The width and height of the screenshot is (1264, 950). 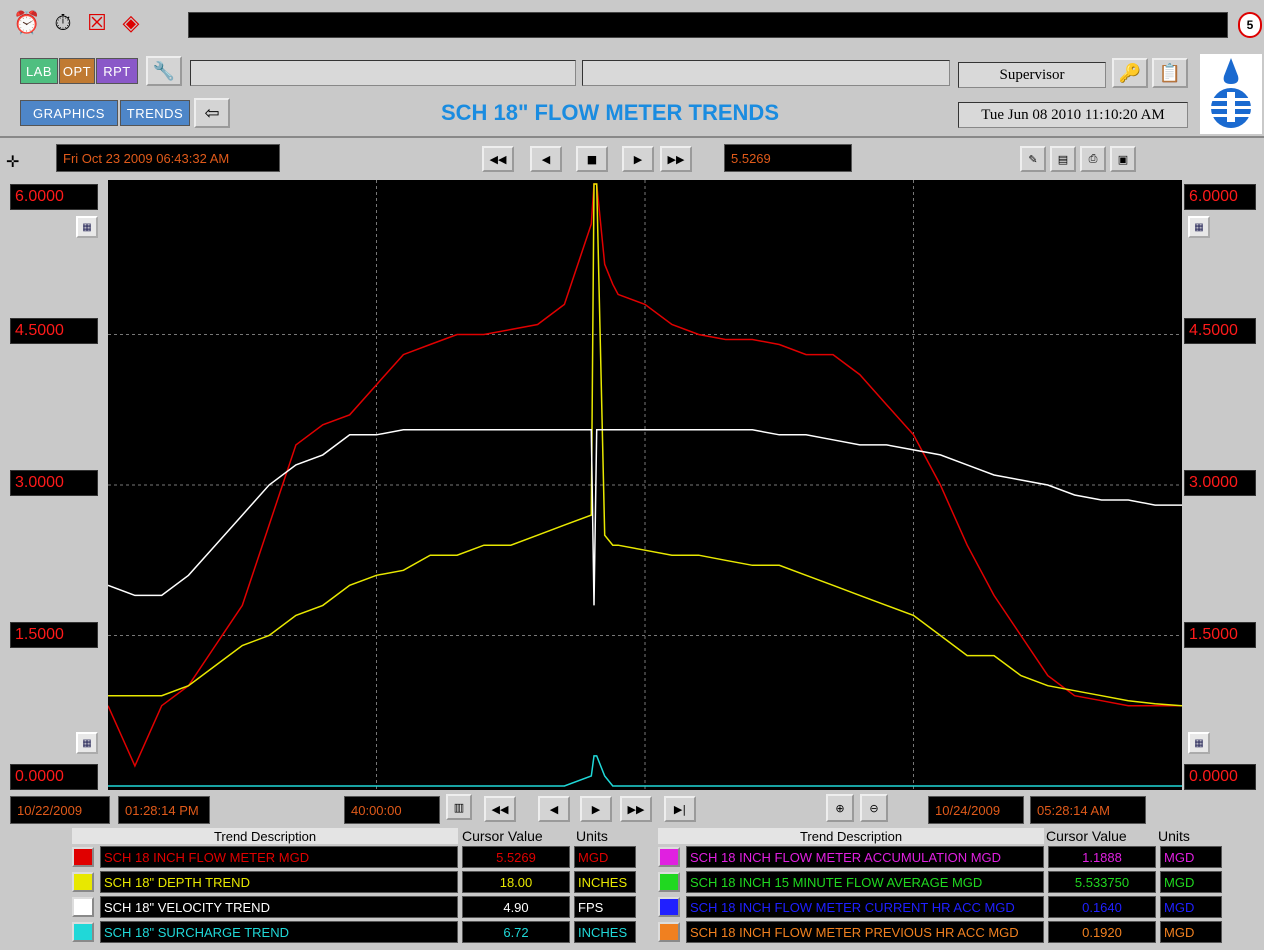 What do you see at coordinates (788, 158) in the screenshot?
I see `cursor-value-field: 5.5269` at bounding box center [788, 158].